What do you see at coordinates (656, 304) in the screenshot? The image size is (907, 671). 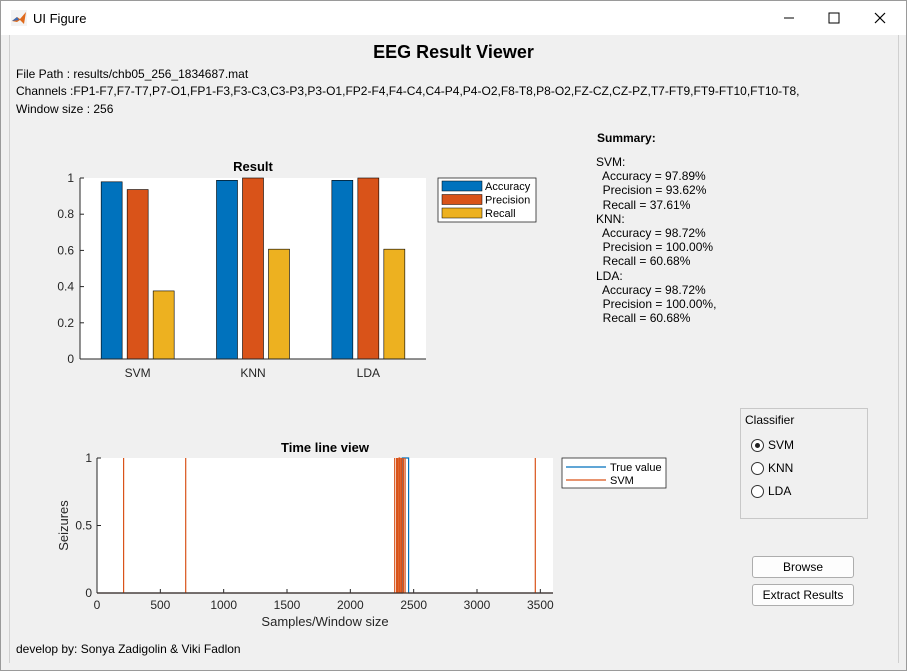 I see `summary-line: Precision = 100.00%,` at bounding box center [656, 304].